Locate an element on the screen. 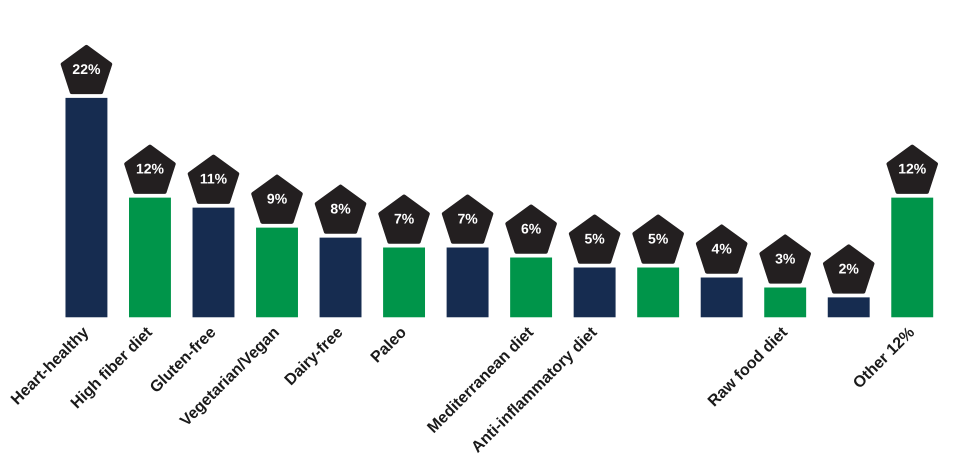 The image size is (956, 471). data-label: 22% is located at coordinates (86, 68).